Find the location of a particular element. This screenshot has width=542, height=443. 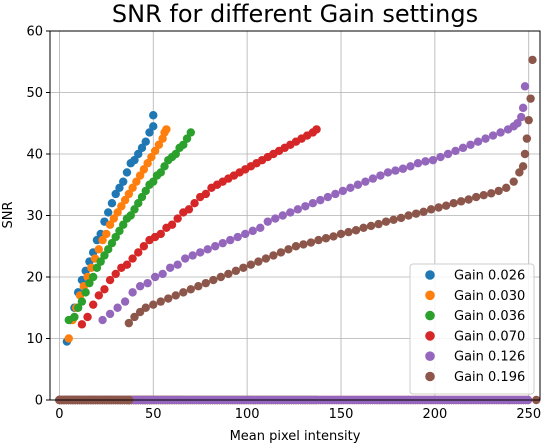

y-axis-label: SNR is located at coordinates (8, 214).